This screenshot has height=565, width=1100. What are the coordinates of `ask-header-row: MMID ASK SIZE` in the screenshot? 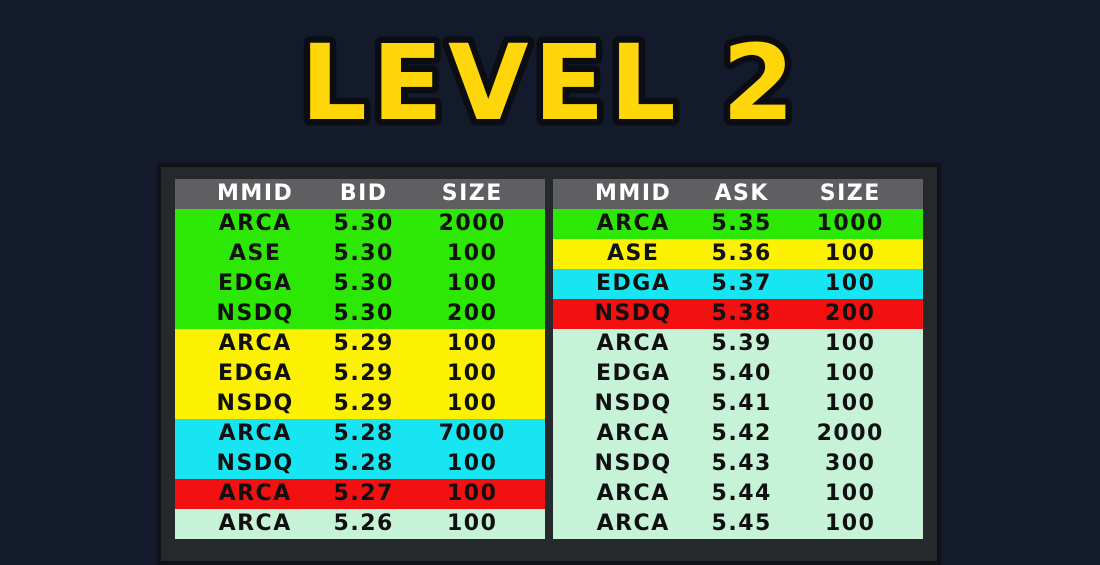 It's located at (738, 194).